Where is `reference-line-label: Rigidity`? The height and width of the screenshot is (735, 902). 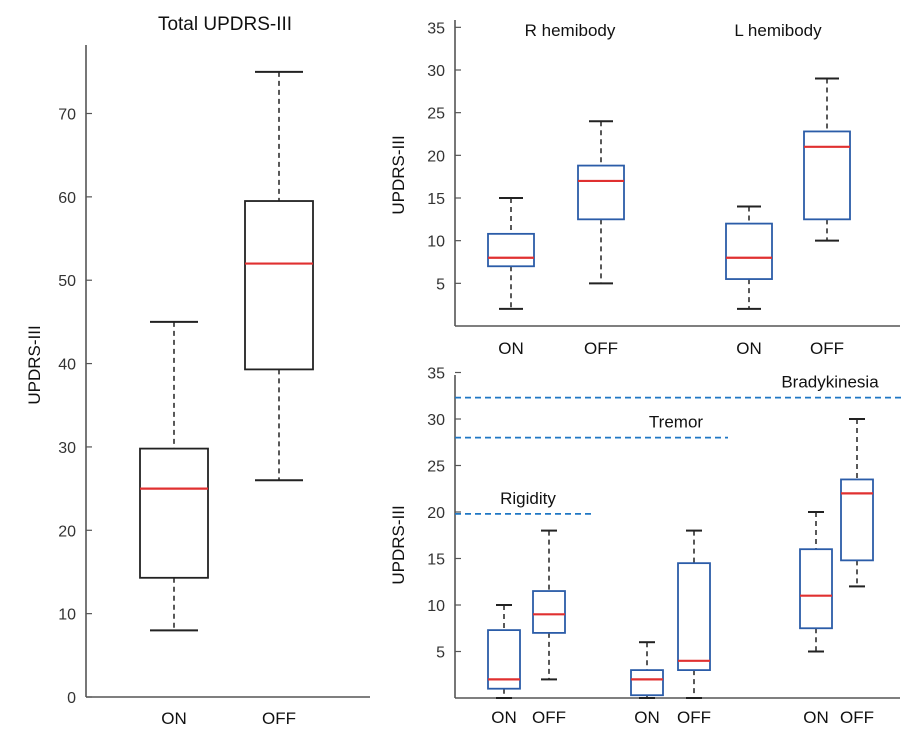 reference-line-label: Rigidity is located at coordinates (528, 498).